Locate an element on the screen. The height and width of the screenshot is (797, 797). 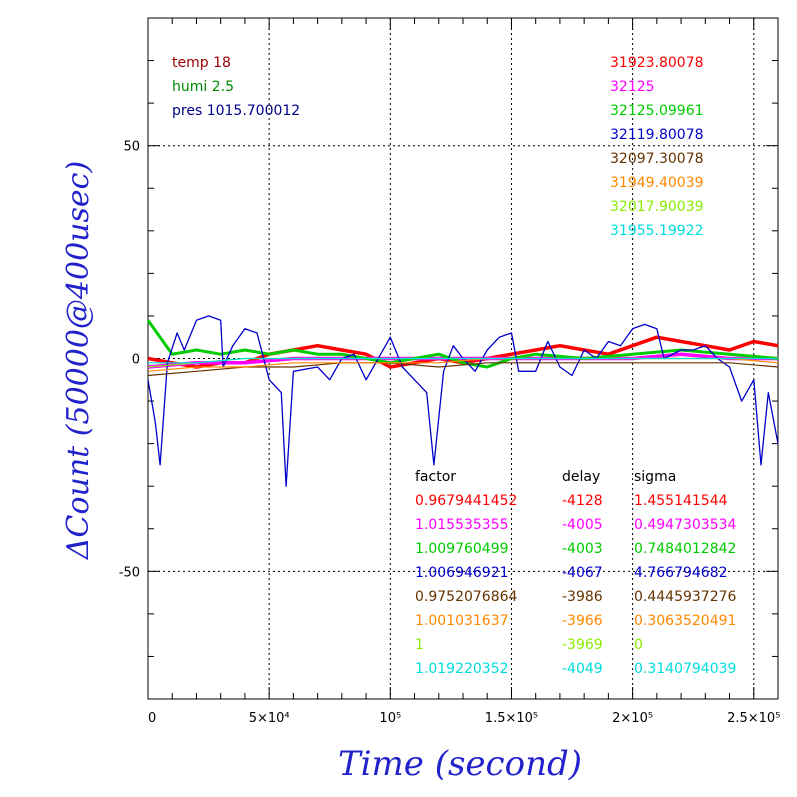
sigma-value: 0.4947303534 is located at coordinates (685, 525).